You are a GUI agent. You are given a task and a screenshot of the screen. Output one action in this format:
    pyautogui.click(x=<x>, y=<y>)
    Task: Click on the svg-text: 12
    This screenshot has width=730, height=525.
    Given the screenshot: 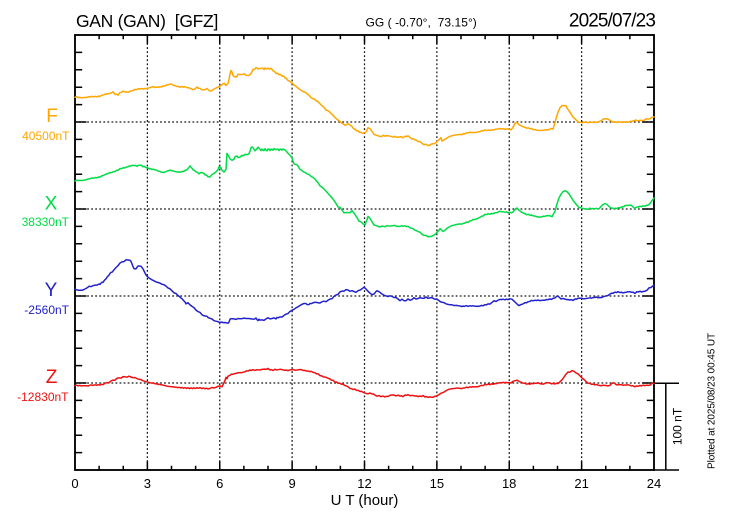 What is the action you would take?
    pyautogui.click(x=364, y=483)
    